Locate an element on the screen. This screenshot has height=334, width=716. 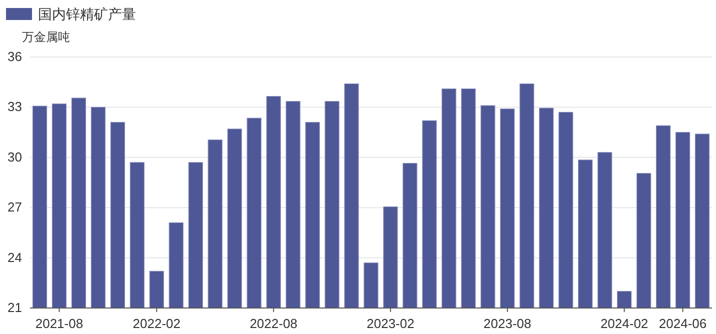
x-tick-label: 2024-06 is located at coordinates (682, 323).